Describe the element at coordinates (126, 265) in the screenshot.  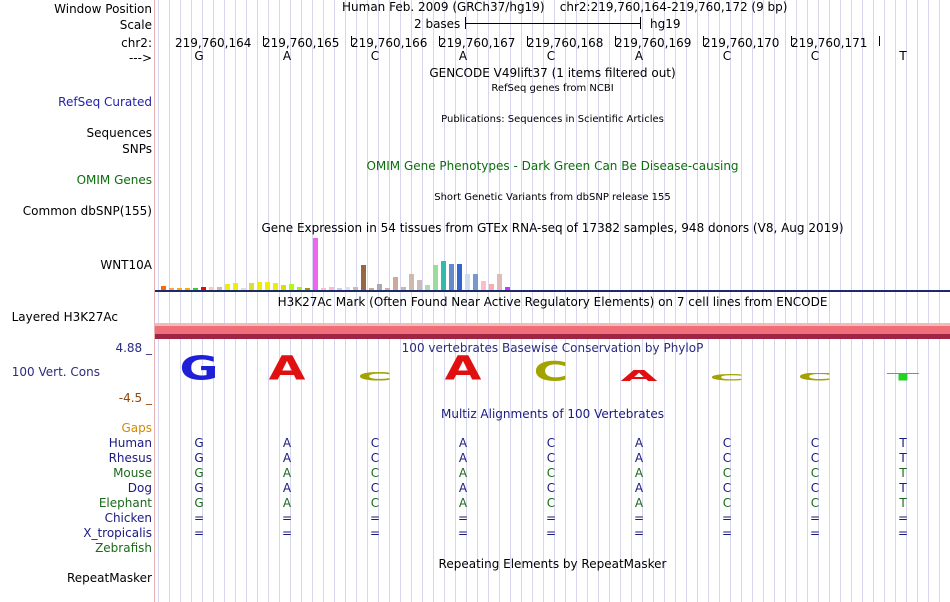
I see `gtex-gene-label: WNT10A` at that location.